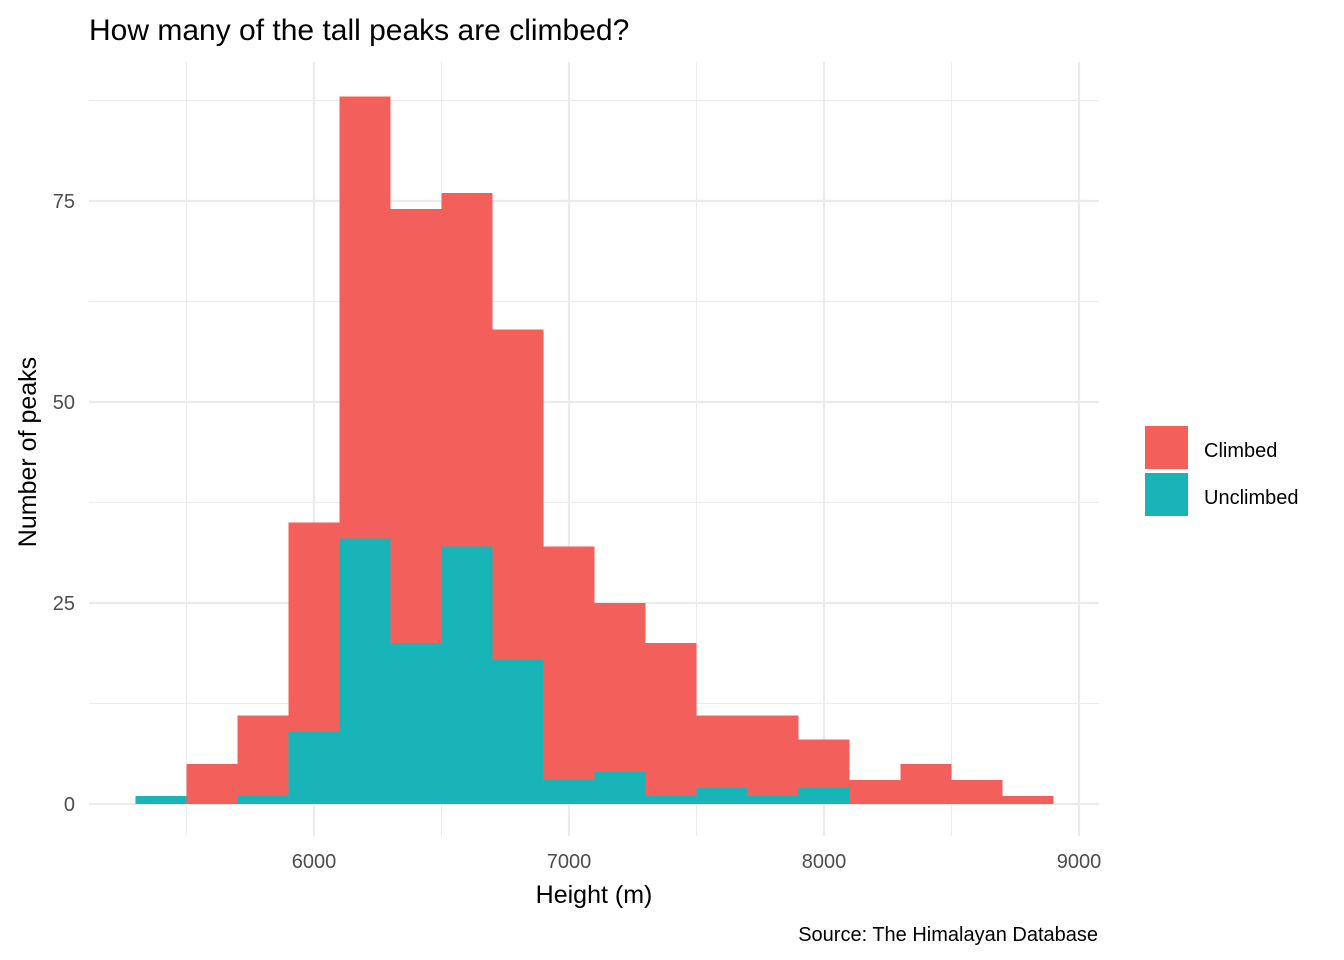 The image size is (1344, 960). What do you see at coordinates (824, 862) in the screenshot?
I see `x-tick-label: 8000` at bounding box center [824, 862].